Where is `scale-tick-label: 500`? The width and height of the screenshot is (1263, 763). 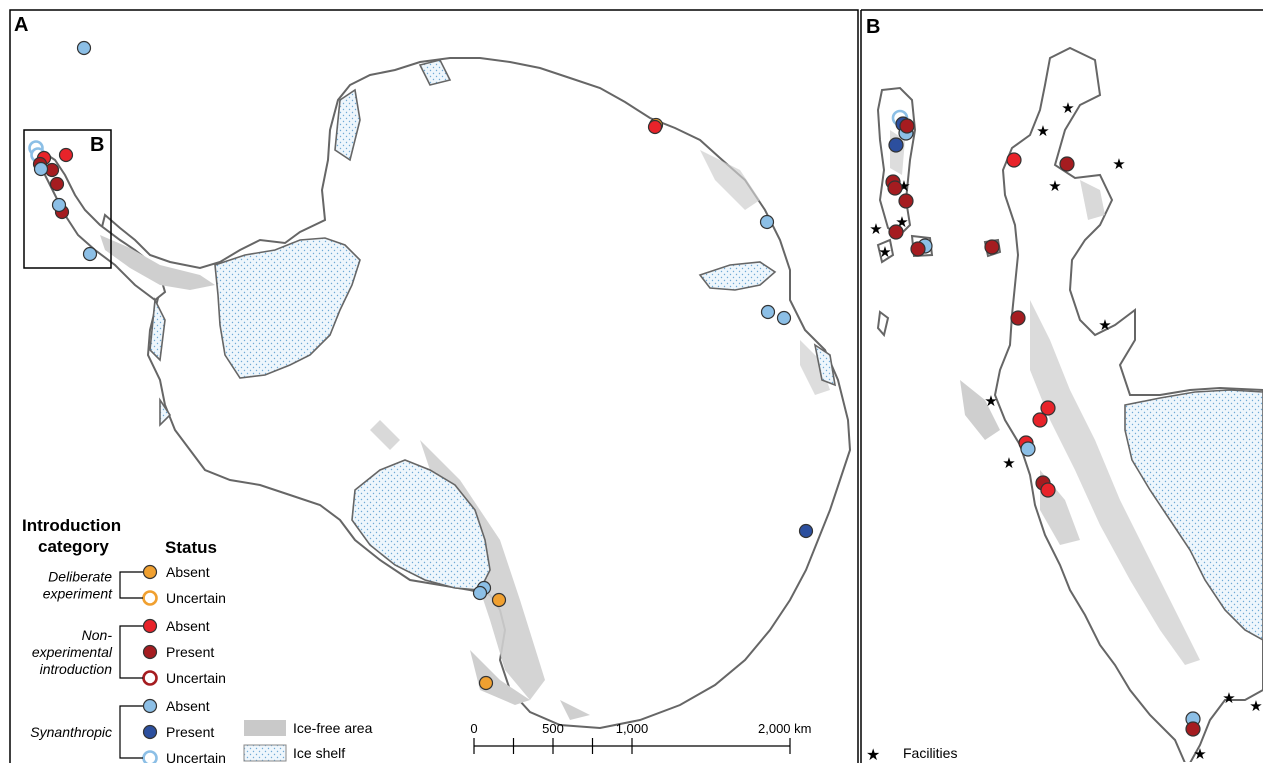
scale-tick-label: 500 is located at coordinates (553, 728).